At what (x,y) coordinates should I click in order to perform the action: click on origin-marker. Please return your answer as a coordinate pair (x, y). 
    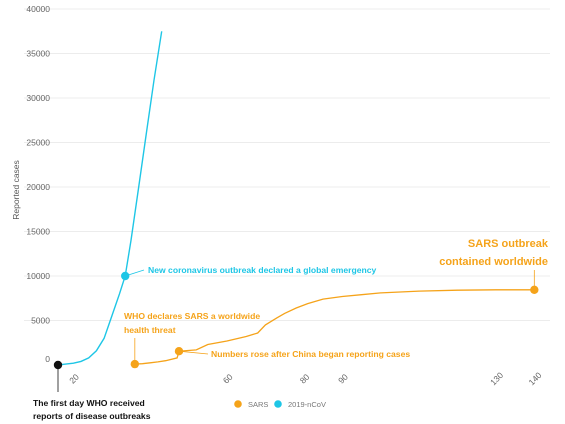
    Looking at the image, I should click on (58, 365).